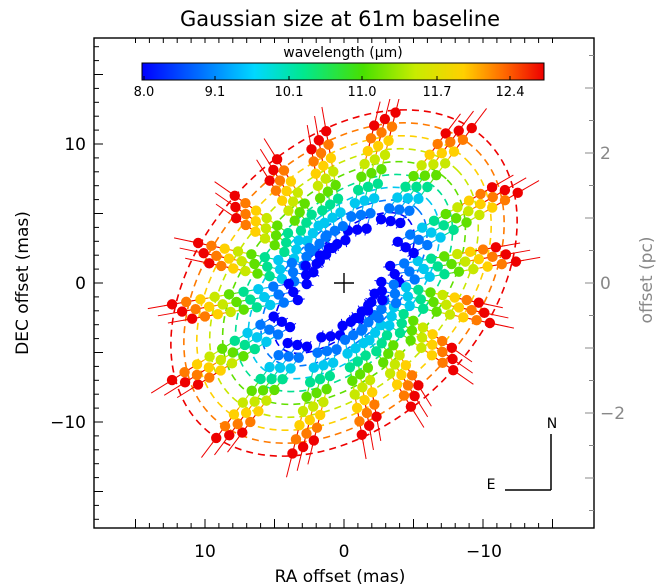 The height and width of the screenshot is (587, 669). What do you see at coordinates (23, 283) in the screenshot?
I see `y-axis-label: DEC offset (mas)` at bounding box center [23, 283].